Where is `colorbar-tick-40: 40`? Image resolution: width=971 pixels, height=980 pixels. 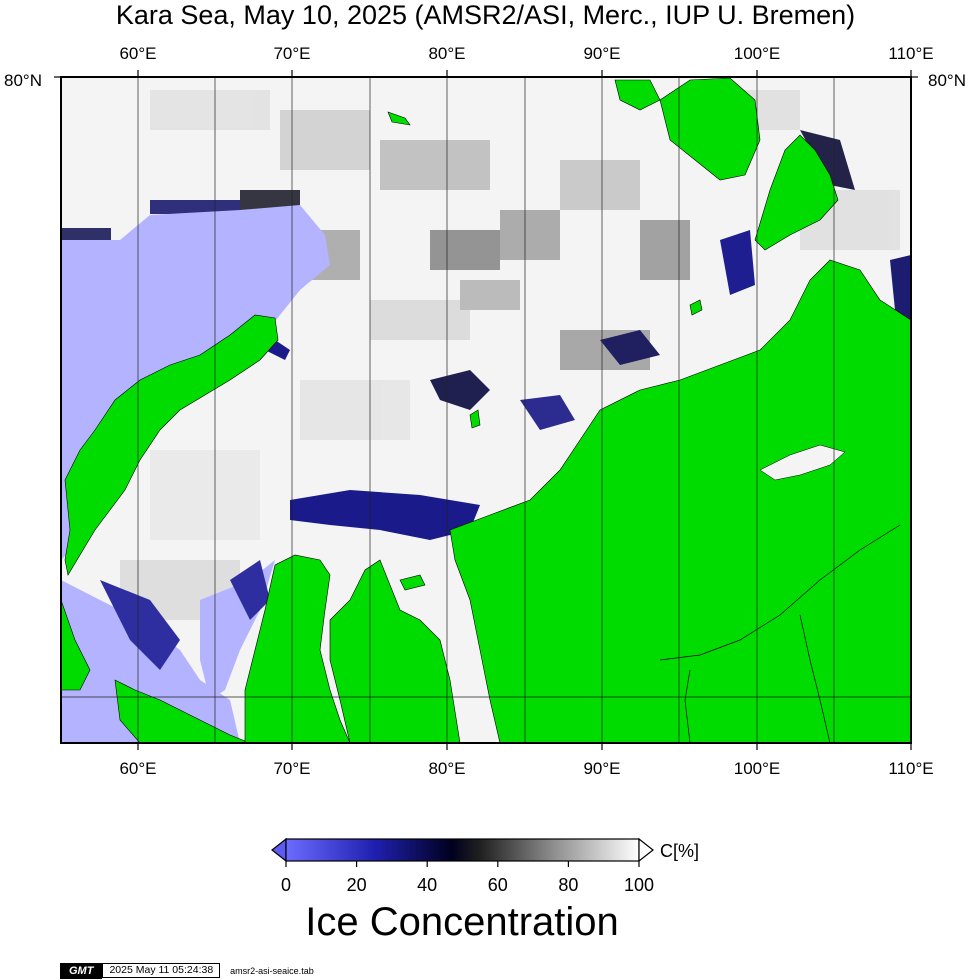 colorbar-tick-40: 40 is located at coordinates (427, 885).